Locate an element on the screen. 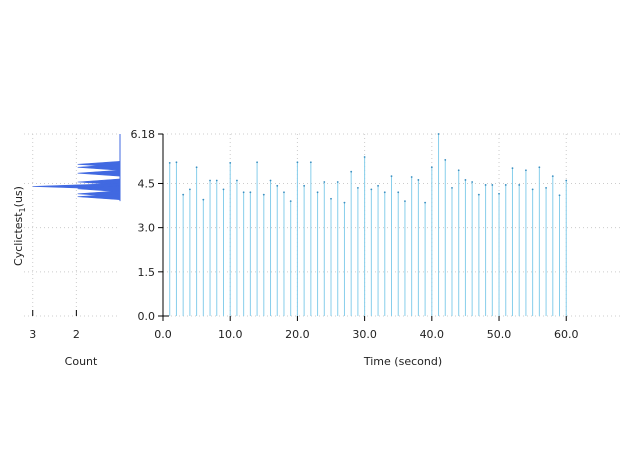  x-tick-label: 30.0 is located at coordinates (364, 334).